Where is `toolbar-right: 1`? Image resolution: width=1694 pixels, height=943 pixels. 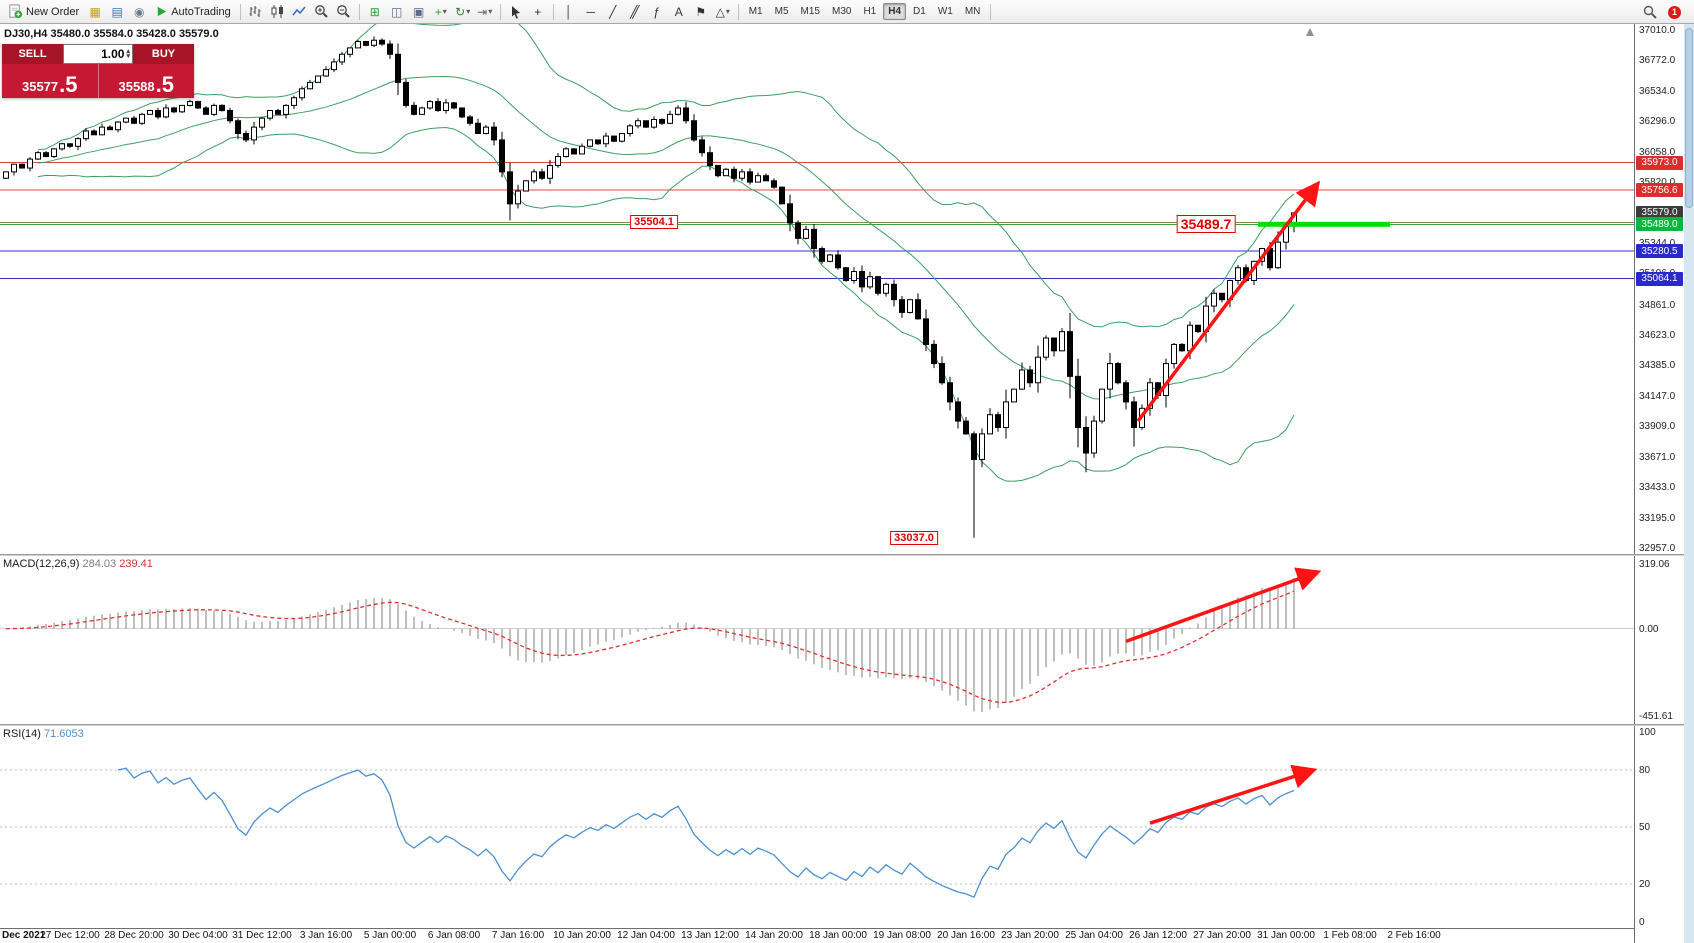 toolbar-right: 1 is located at coordinates (1660, 12).